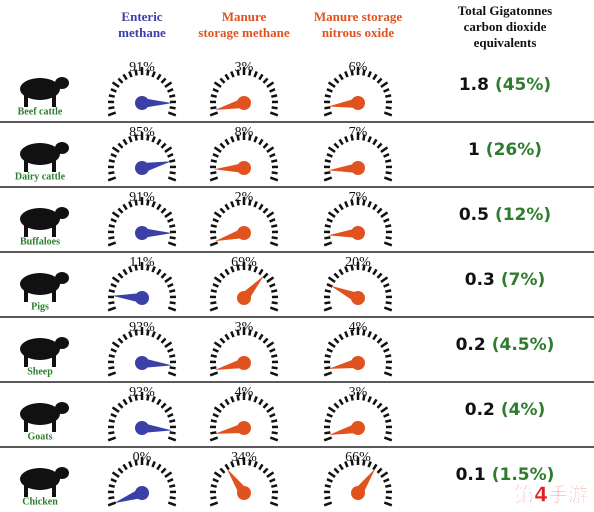 This screenshot has height=512, width=594. Describe the element at coordinates (40, 306) in the screenshot. I see `category-label: Pigs` at that location.